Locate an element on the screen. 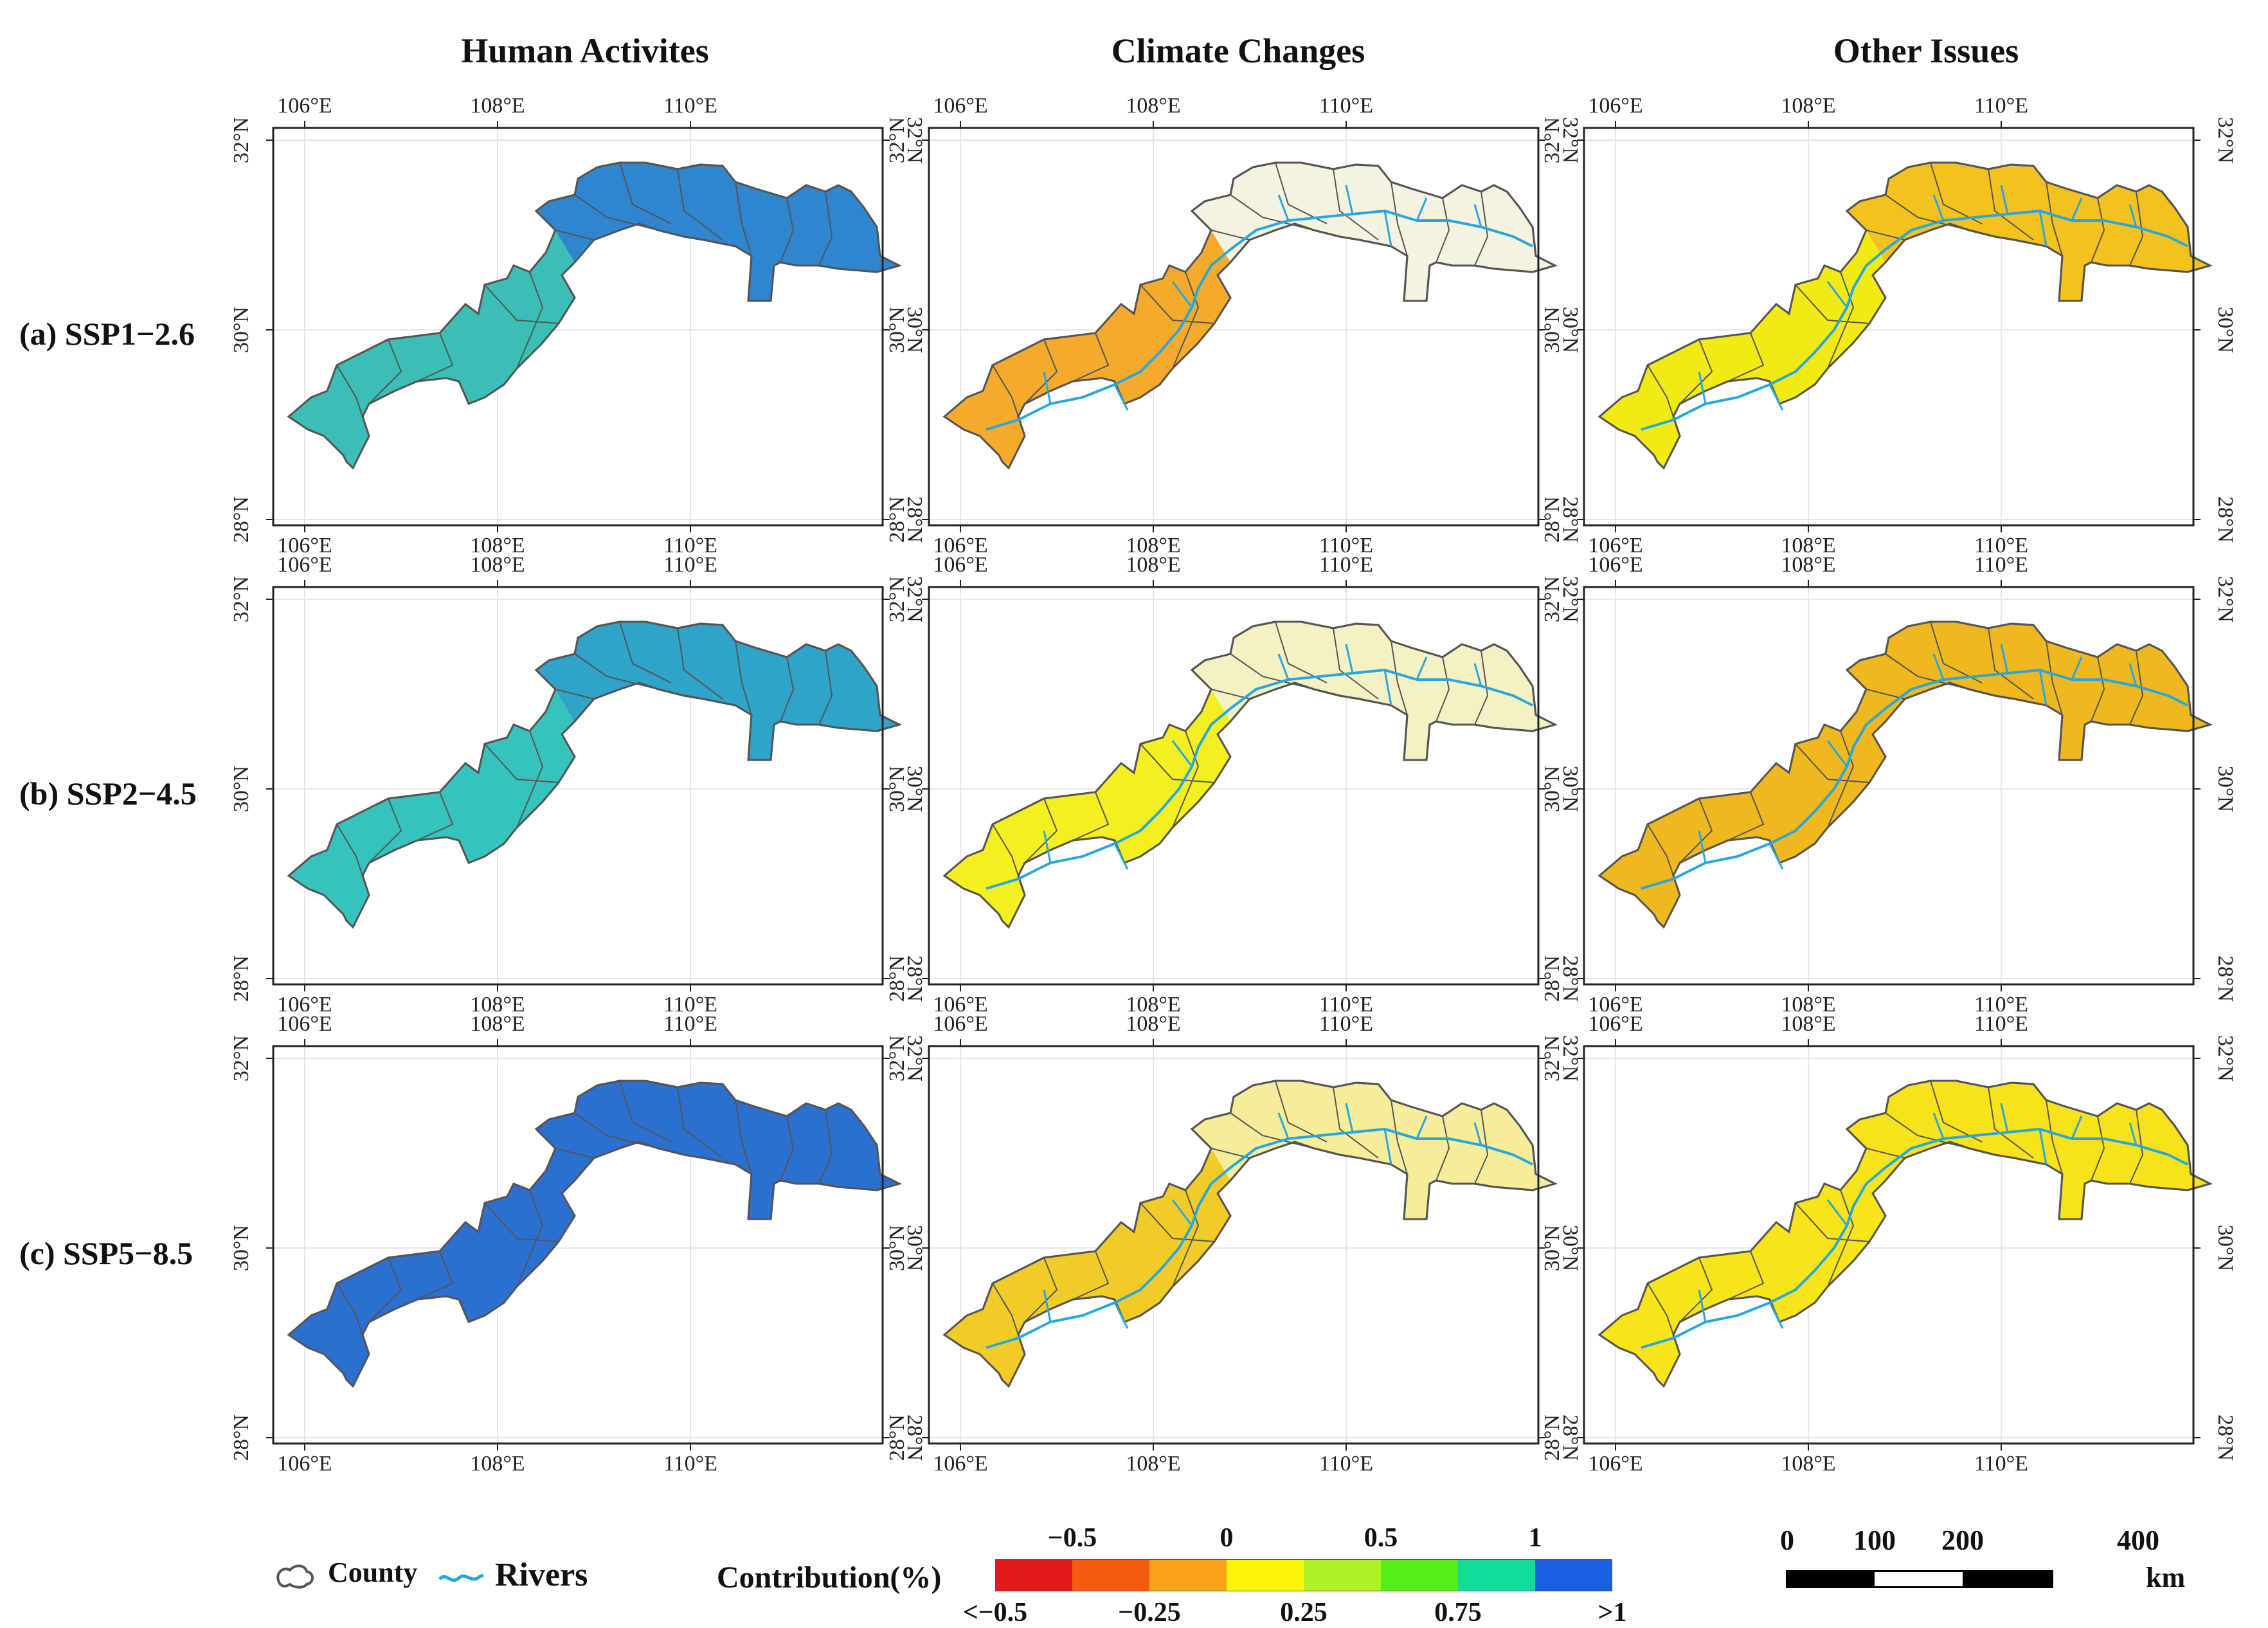  lon-tick-label-bottom: 108°E is located at coordinates (498, 546).